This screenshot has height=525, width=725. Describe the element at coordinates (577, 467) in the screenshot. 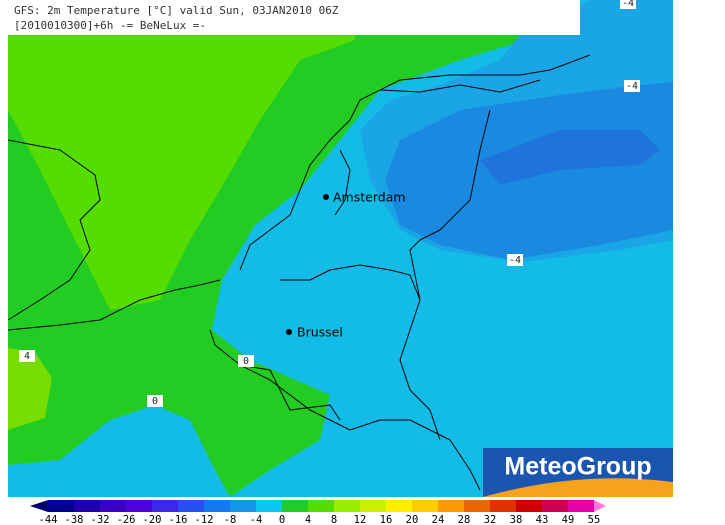

I see `logo-text: MeteoGroup` at that location.